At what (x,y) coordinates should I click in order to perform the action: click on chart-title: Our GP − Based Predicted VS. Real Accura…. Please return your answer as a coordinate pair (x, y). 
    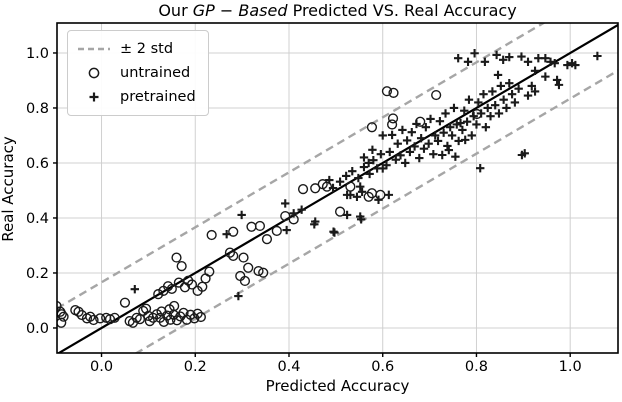
    Looking at the image, I should click on (337, 10).